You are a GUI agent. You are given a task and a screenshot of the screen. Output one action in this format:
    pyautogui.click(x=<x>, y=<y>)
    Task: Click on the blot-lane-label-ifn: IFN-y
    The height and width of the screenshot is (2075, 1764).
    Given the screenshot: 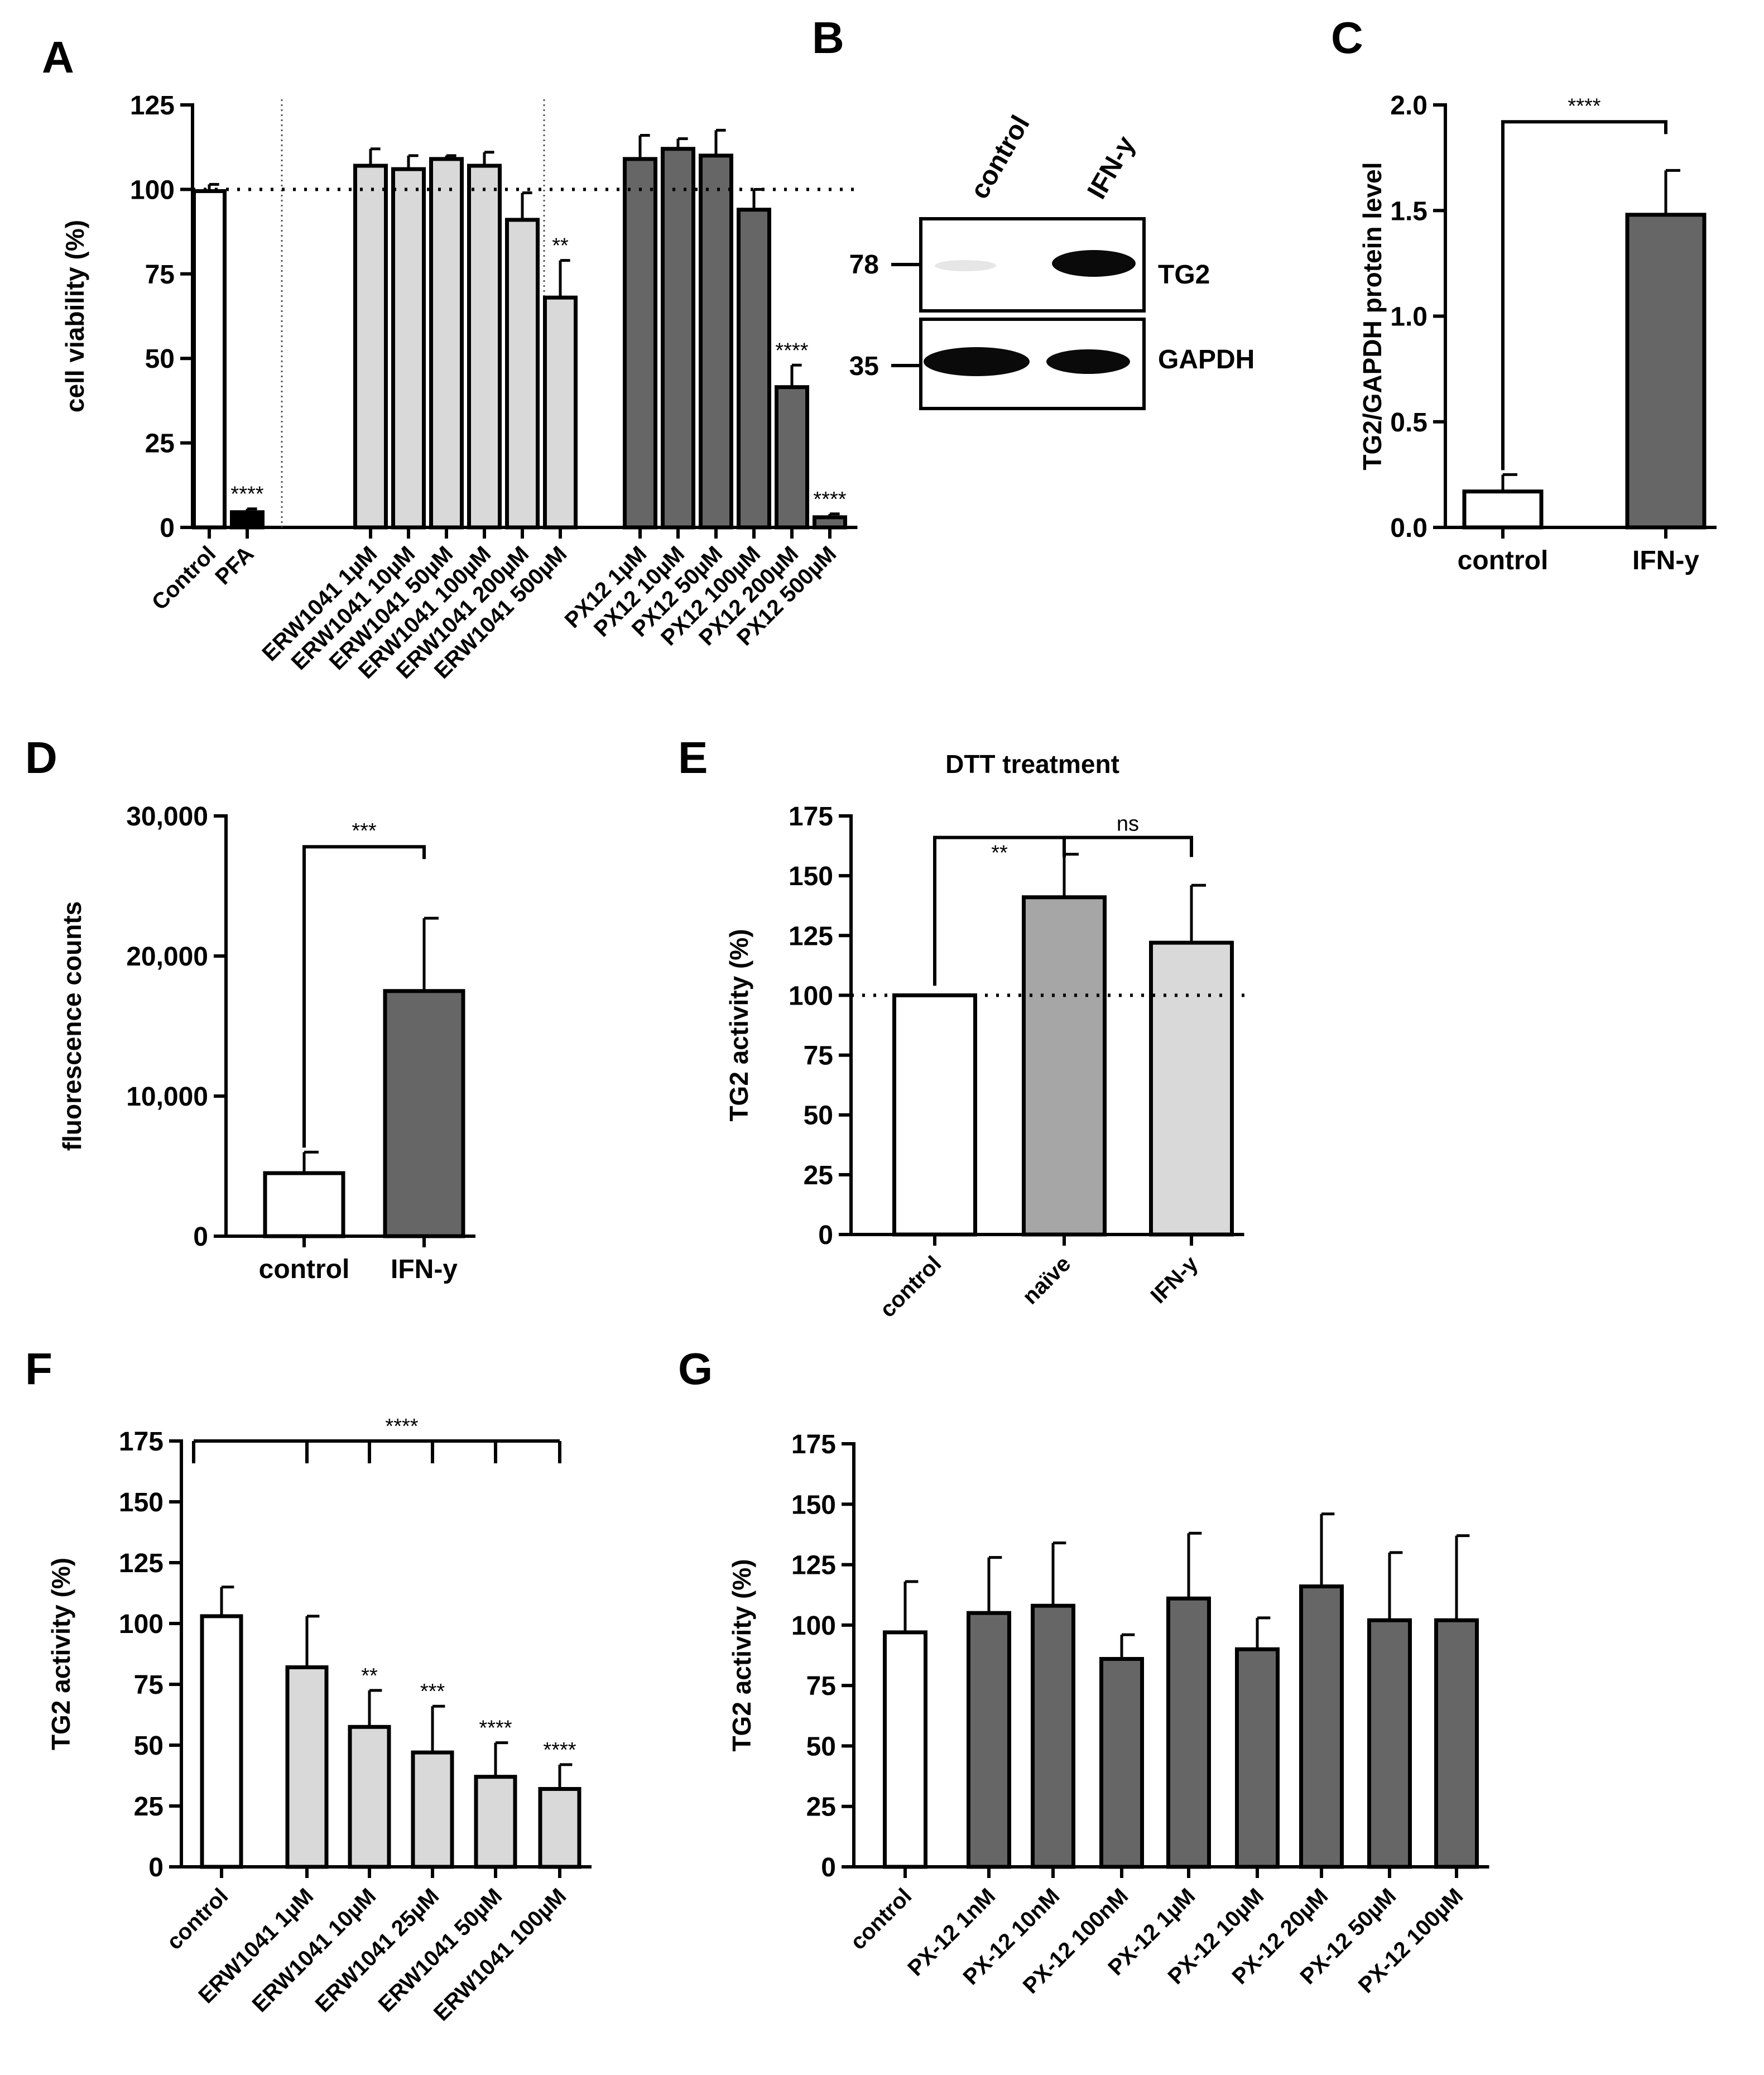 What is the action you would take?
    pyautogui.click(x=1111, y=167)
    